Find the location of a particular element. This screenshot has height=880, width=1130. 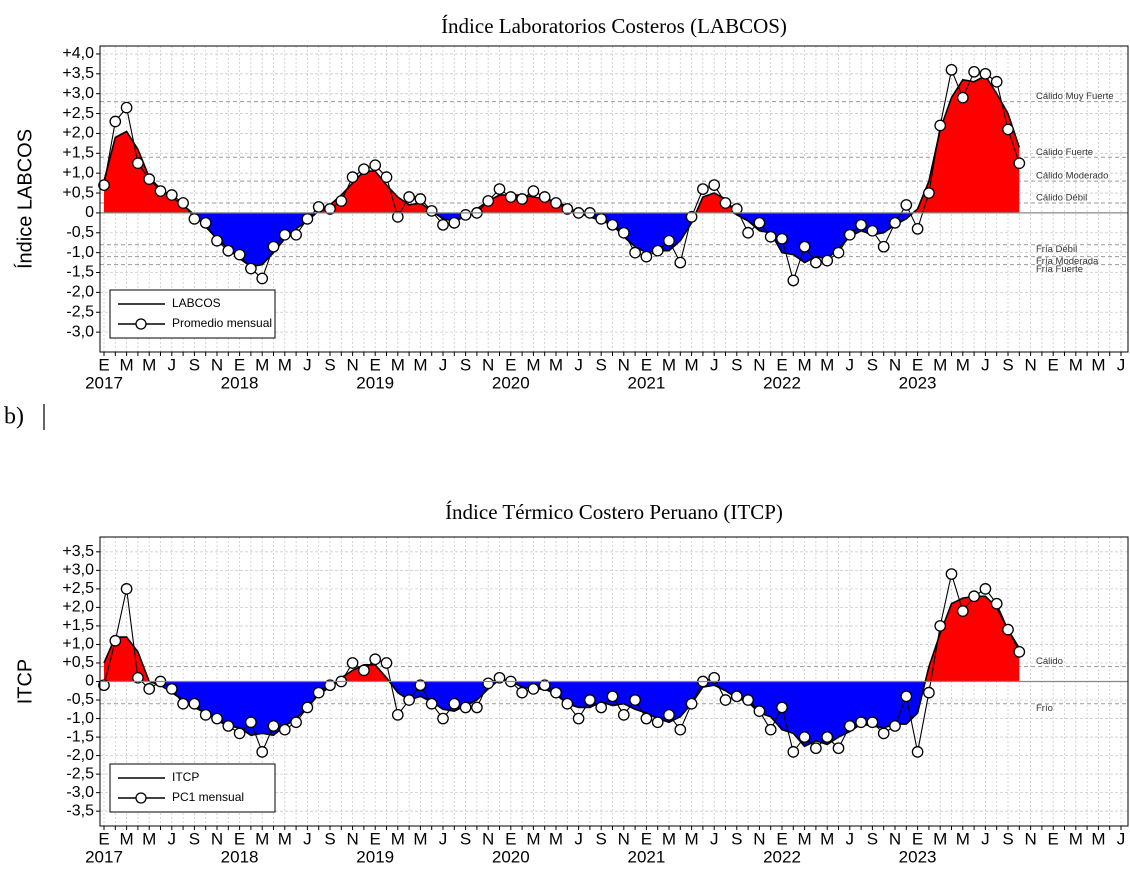

y-tick-label: +2,0 is located at coordinates (78, 133).